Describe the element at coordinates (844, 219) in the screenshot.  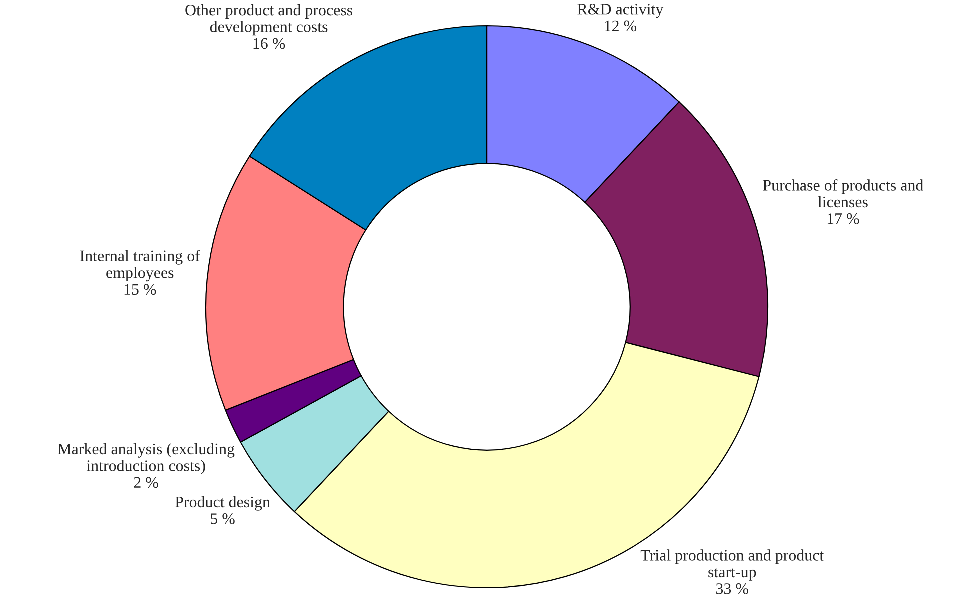
I see `data-label: 17 %` at that location.